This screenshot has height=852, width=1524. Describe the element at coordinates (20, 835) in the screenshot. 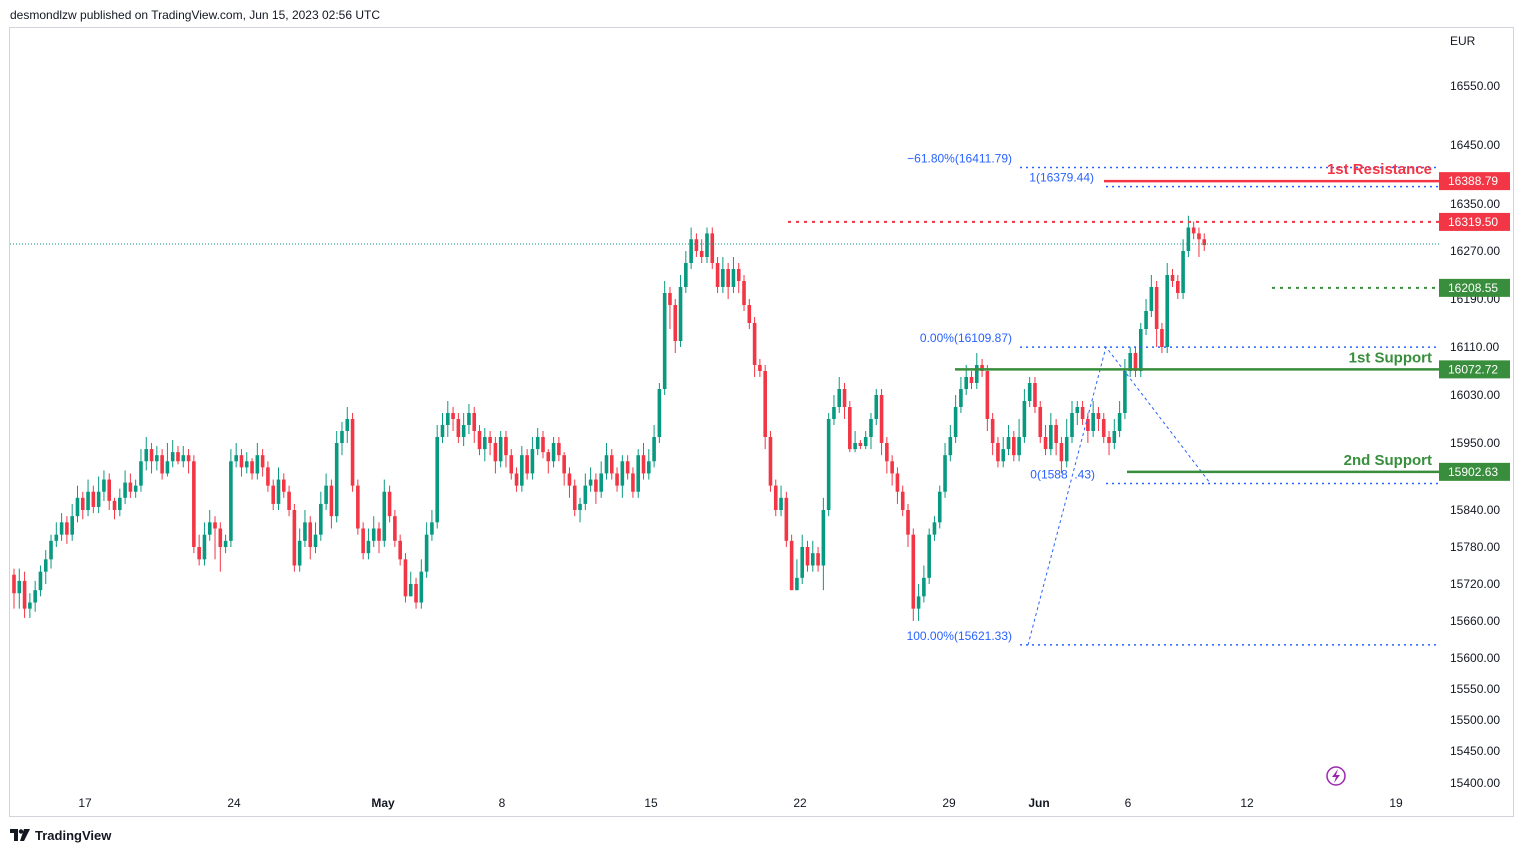

I see `tradingview-logo-icon` at that location.